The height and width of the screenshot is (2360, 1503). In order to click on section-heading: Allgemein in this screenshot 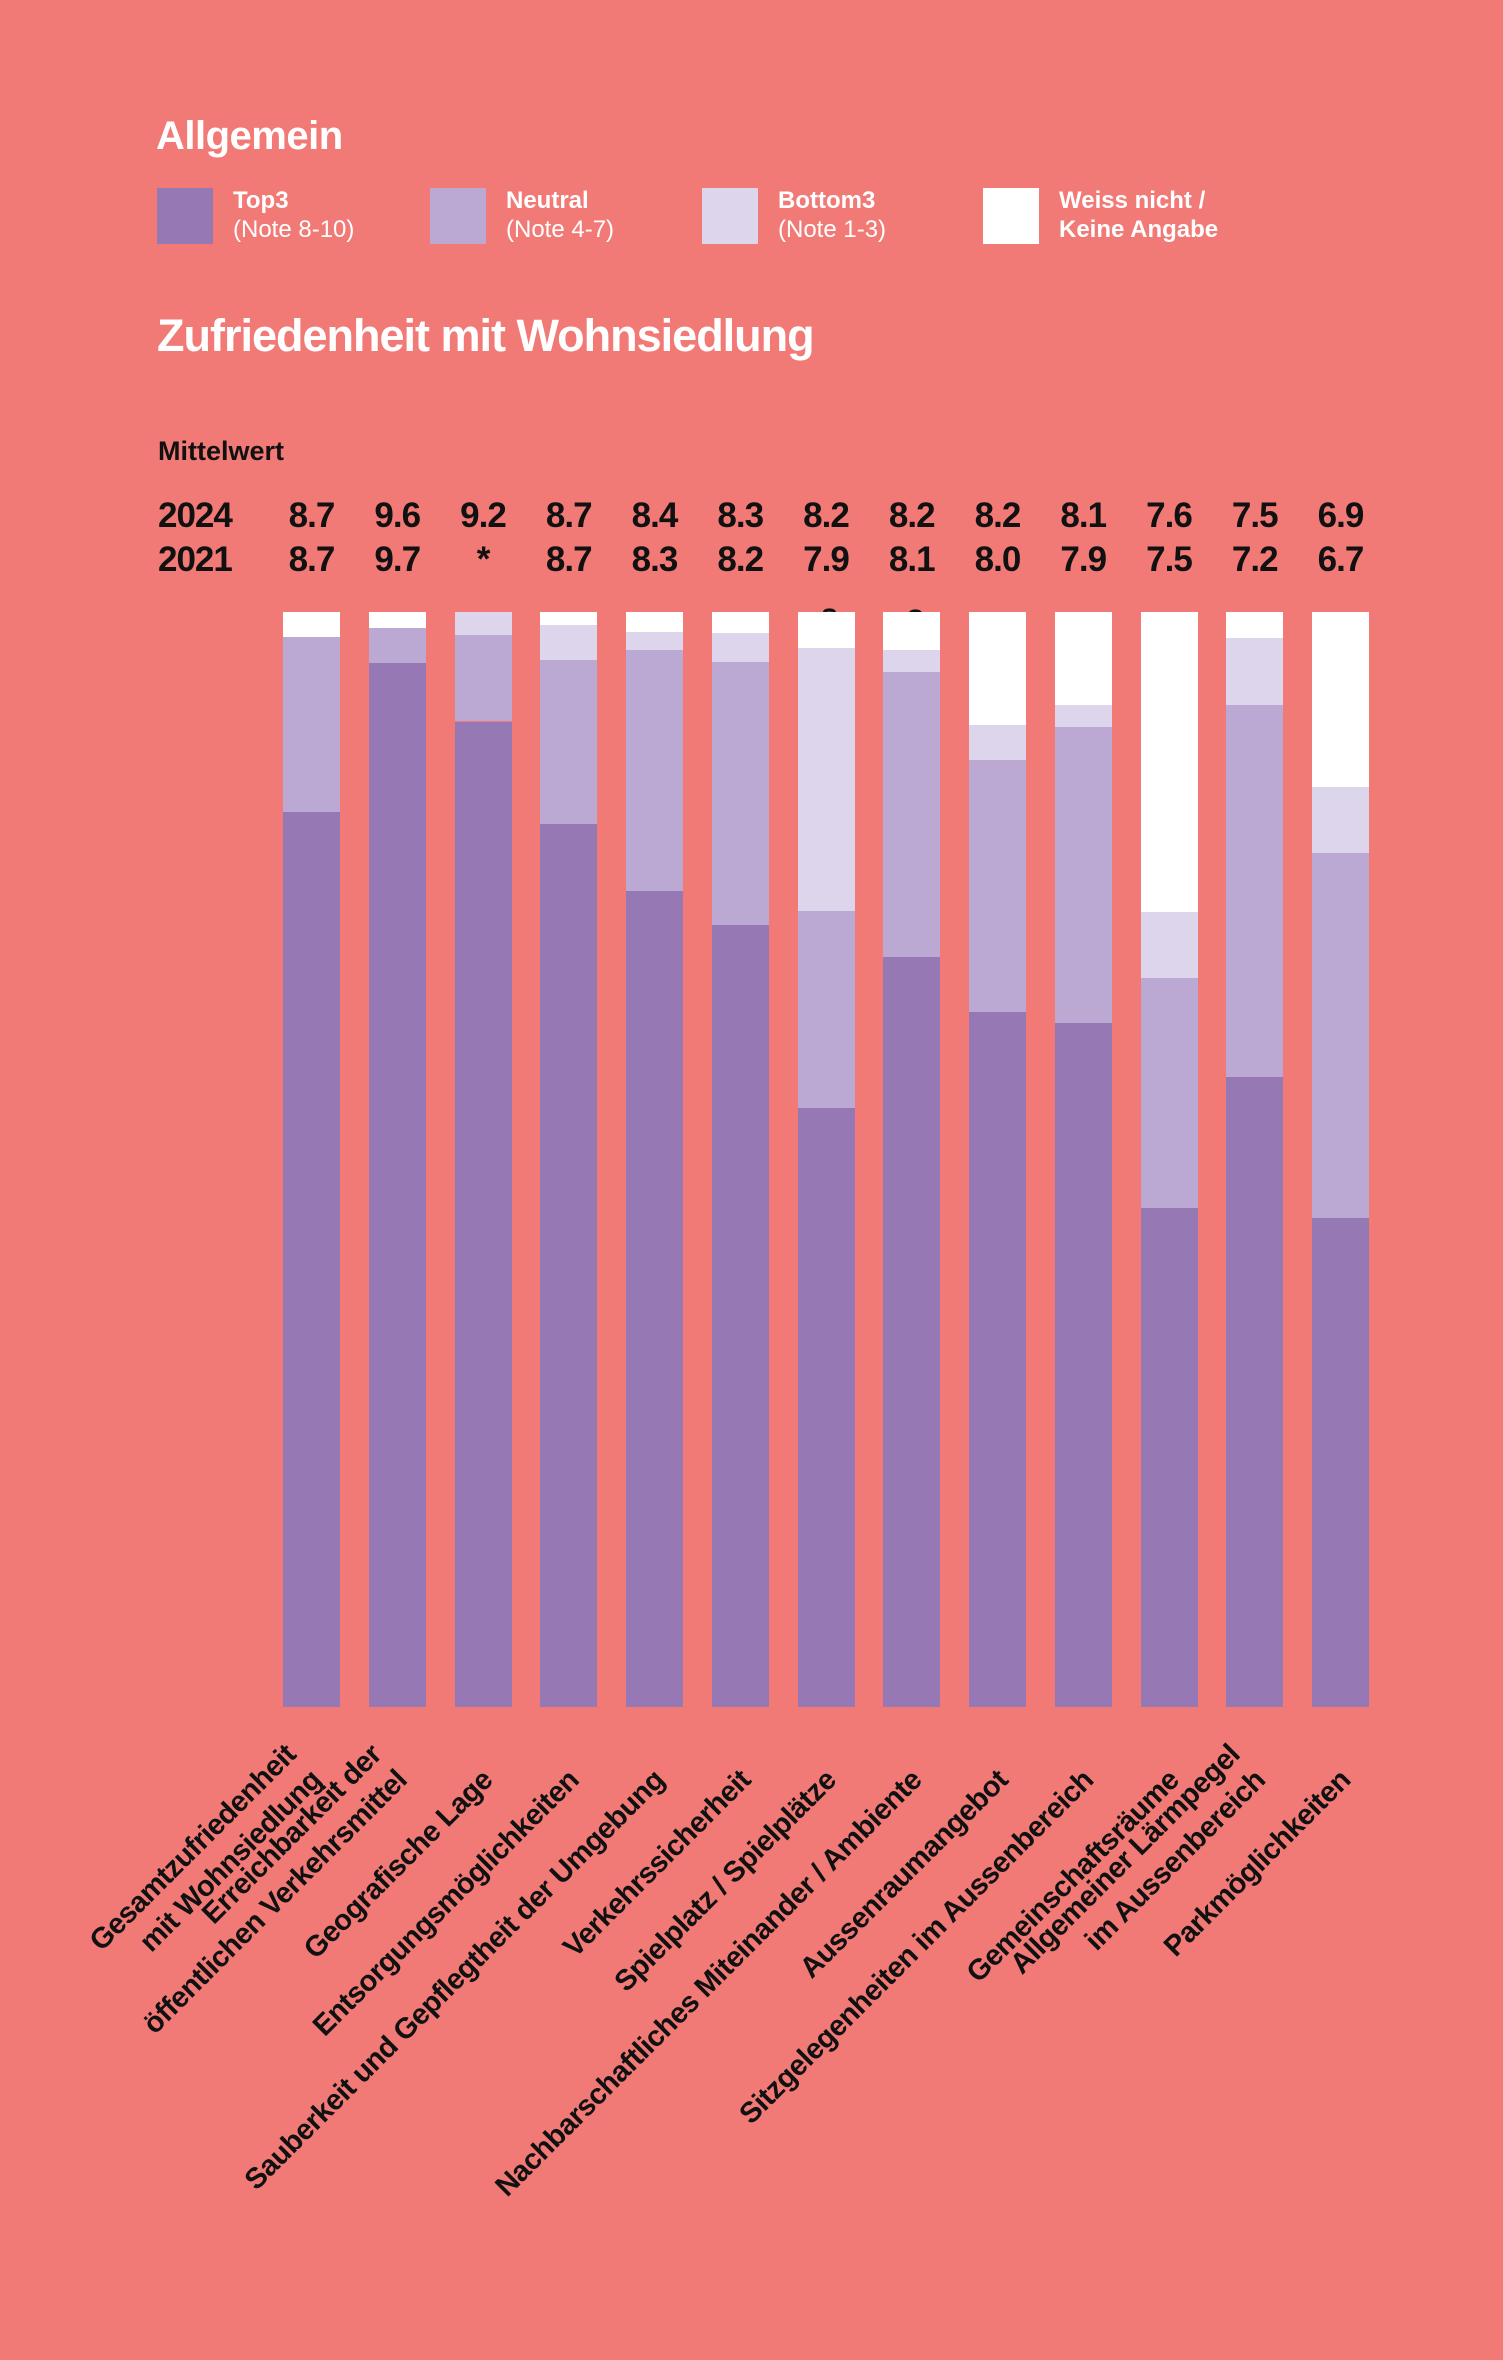, I will do `click(249, 136)`.